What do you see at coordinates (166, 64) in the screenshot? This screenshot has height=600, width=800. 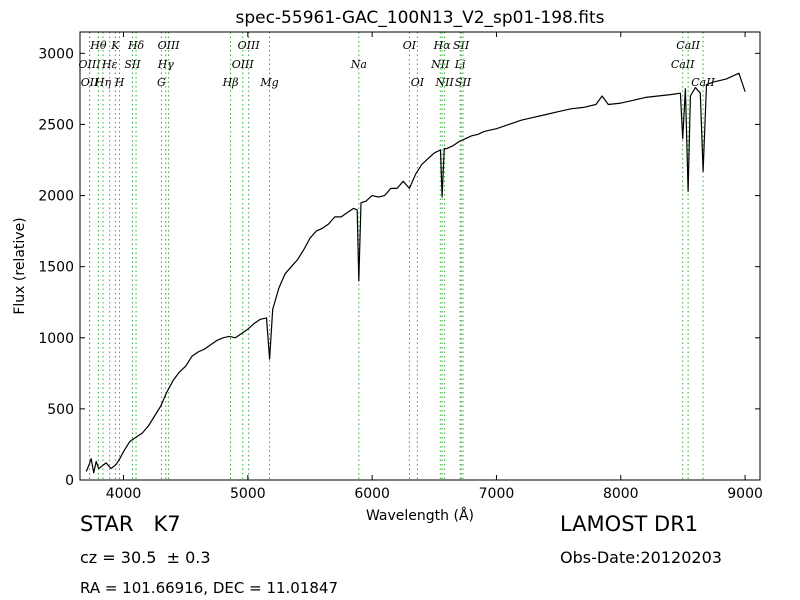 I see `marker-label: Hγ` at bounding box center [166, 64].